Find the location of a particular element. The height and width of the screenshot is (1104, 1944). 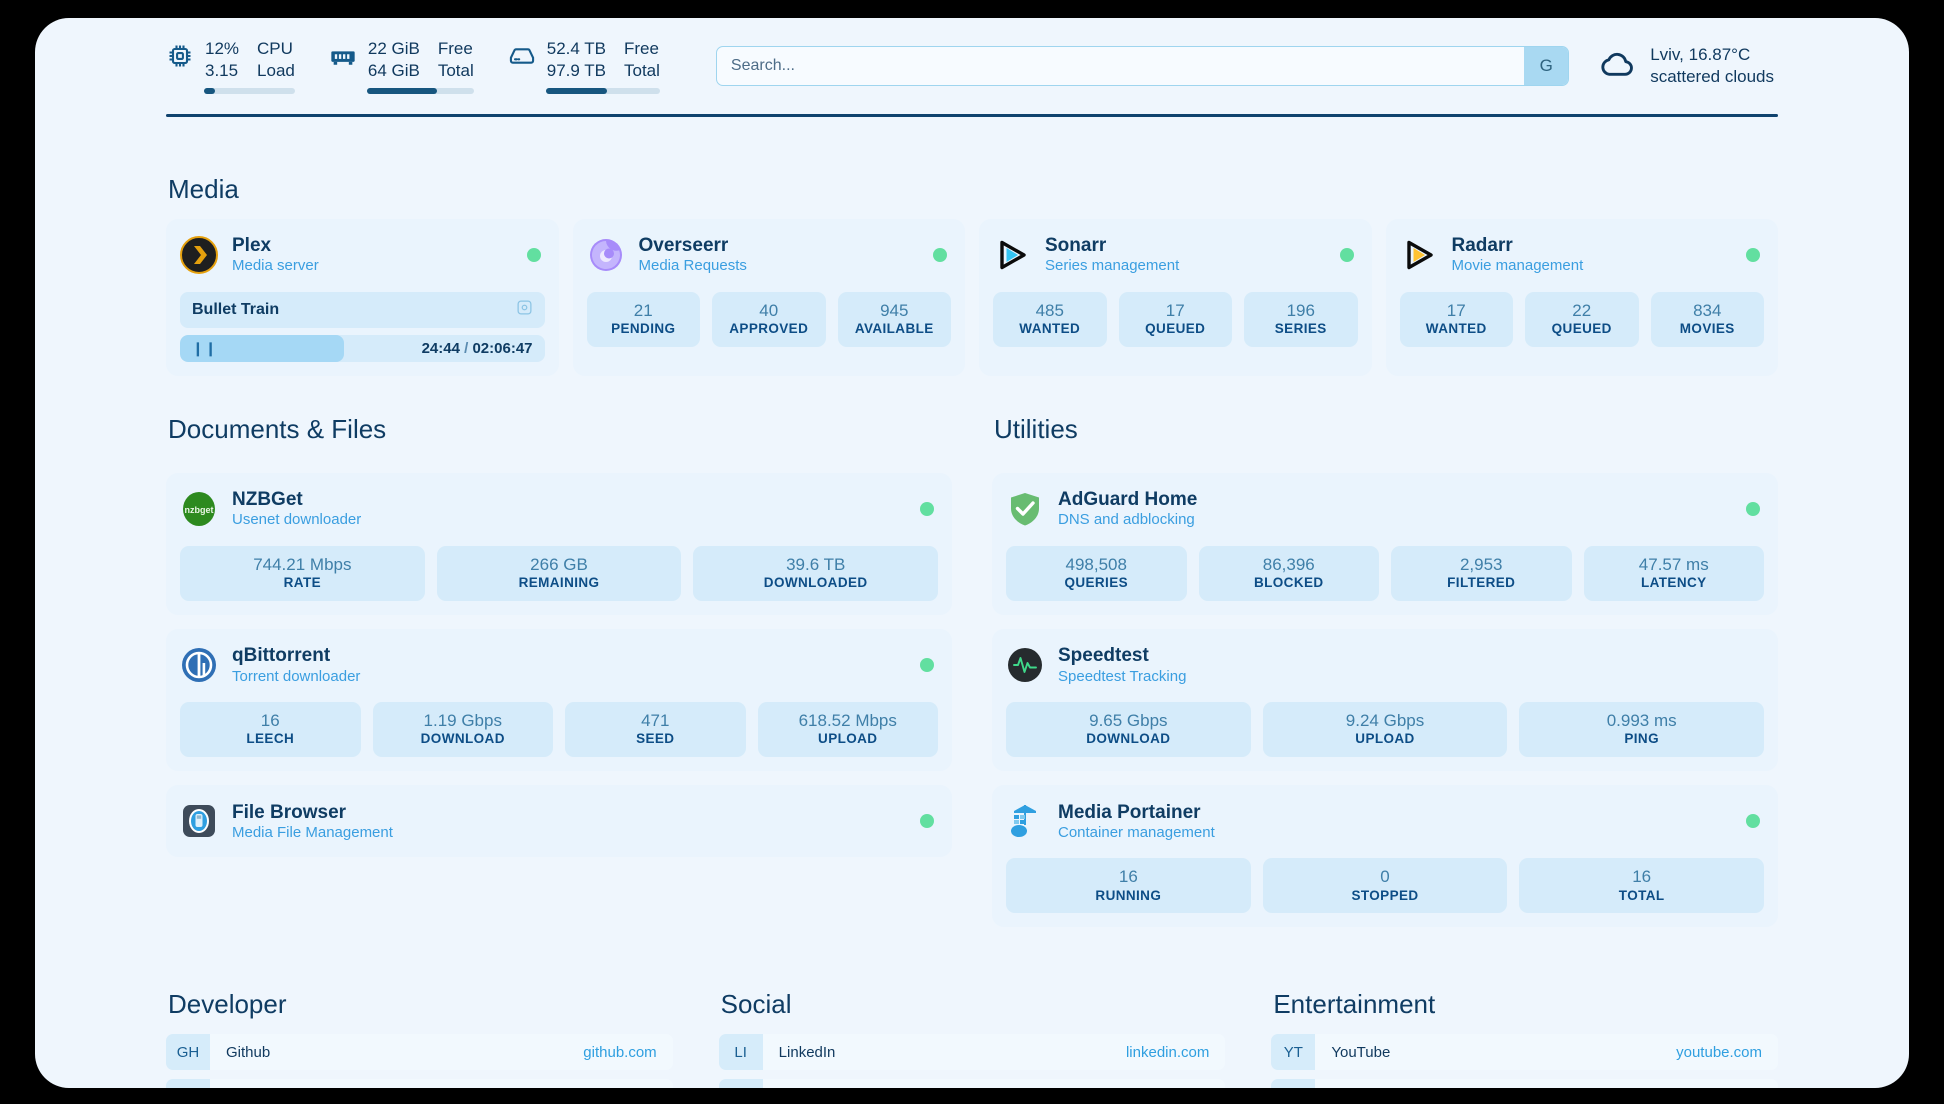

plex-icon is located at coordinates (199, 255).